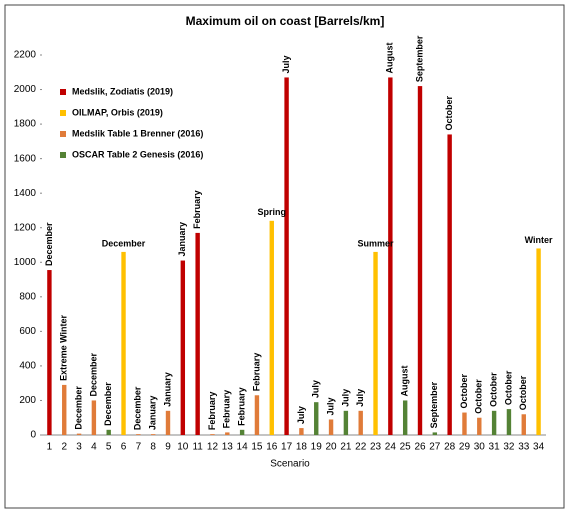 This screenshot has height=514, width=570. What do you see at coordinates (509, 447) in the screenshot?
I see `x-tick-label: 32` at bounding box center [509, 447].